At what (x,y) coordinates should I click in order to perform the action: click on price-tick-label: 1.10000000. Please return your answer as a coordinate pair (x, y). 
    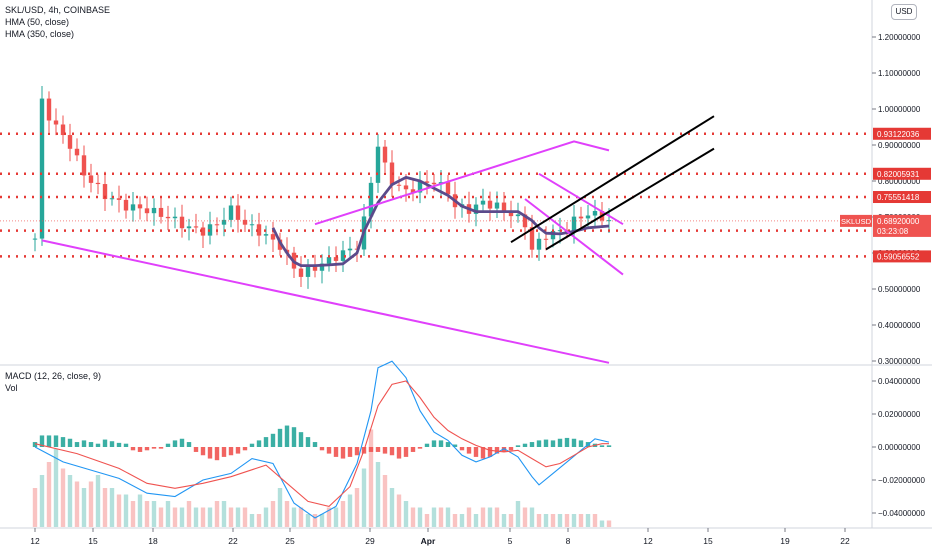
    Looking at the image, I should click on (899, 73).